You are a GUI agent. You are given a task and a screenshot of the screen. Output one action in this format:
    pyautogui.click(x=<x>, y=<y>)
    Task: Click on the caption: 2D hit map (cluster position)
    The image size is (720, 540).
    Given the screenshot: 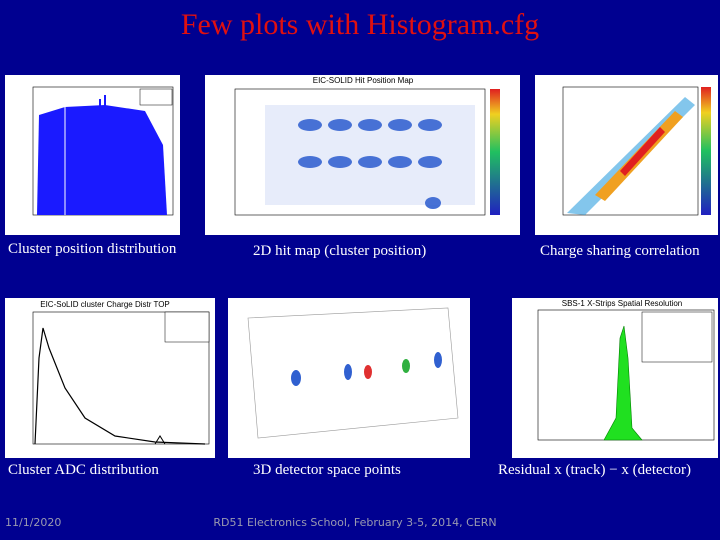 What is the action you would take?
    pyautogui.click(x=340, y=251)
    